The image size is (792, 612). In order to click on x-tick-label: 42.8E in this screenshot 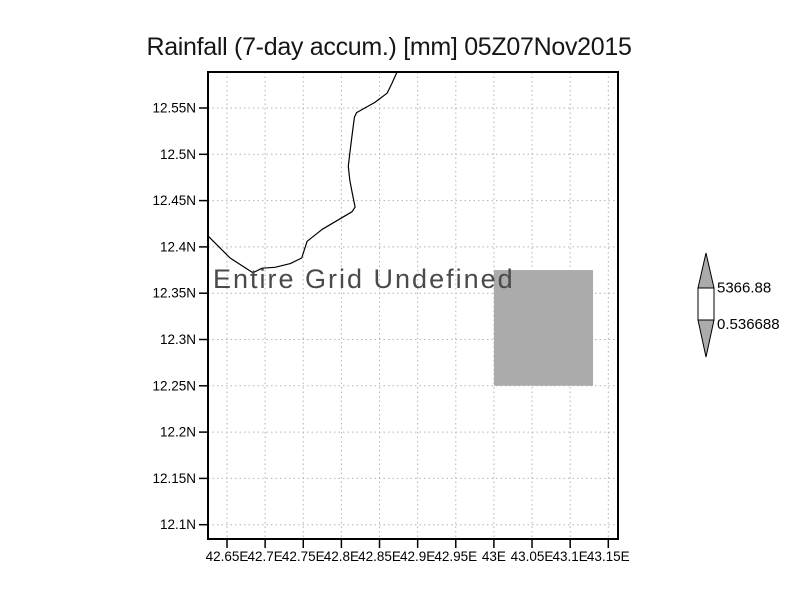, I will do `click(341, 556)`.